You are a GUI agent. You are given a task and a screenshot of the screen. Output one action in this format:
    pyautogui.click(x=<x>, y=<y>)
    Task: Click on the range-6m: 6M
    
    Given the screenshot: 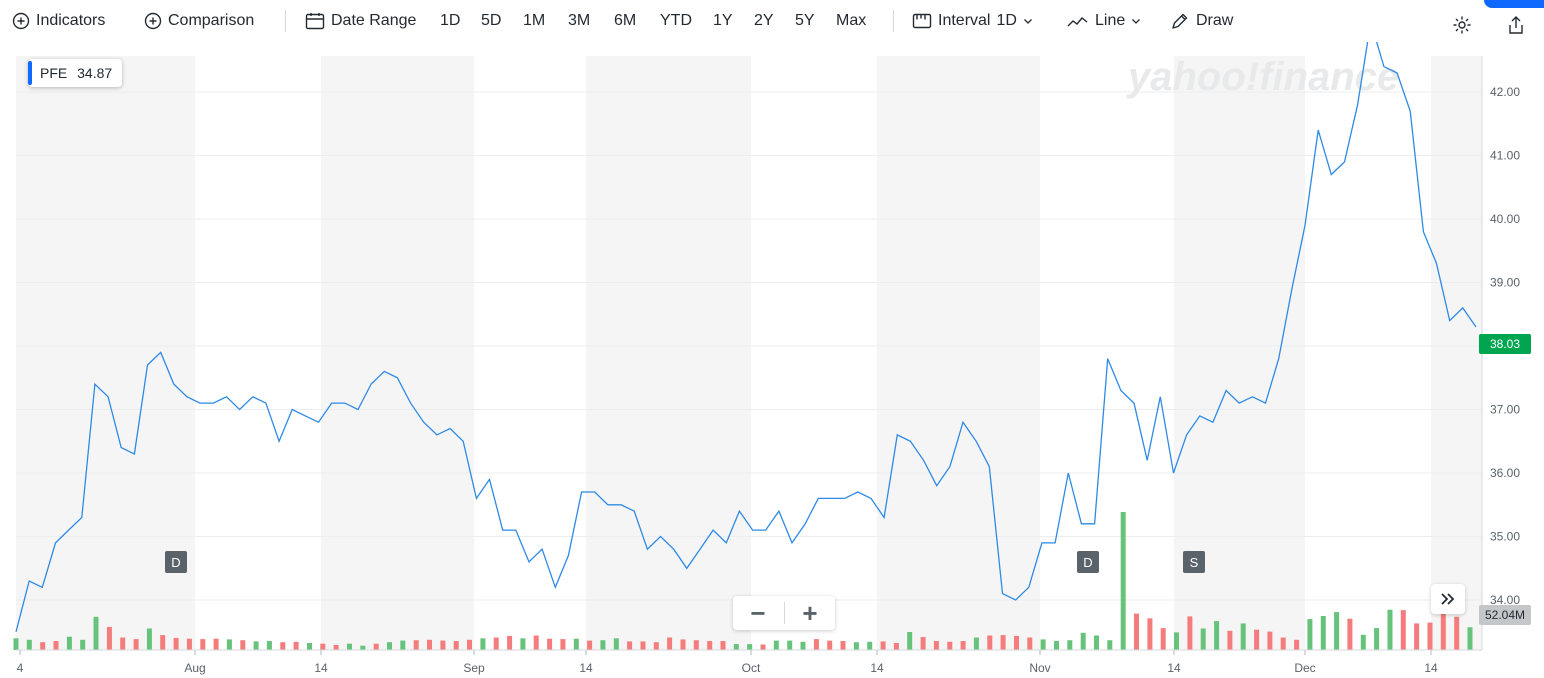 What is the action you would take?
    pyautogui.click(x=625, y=20)
    